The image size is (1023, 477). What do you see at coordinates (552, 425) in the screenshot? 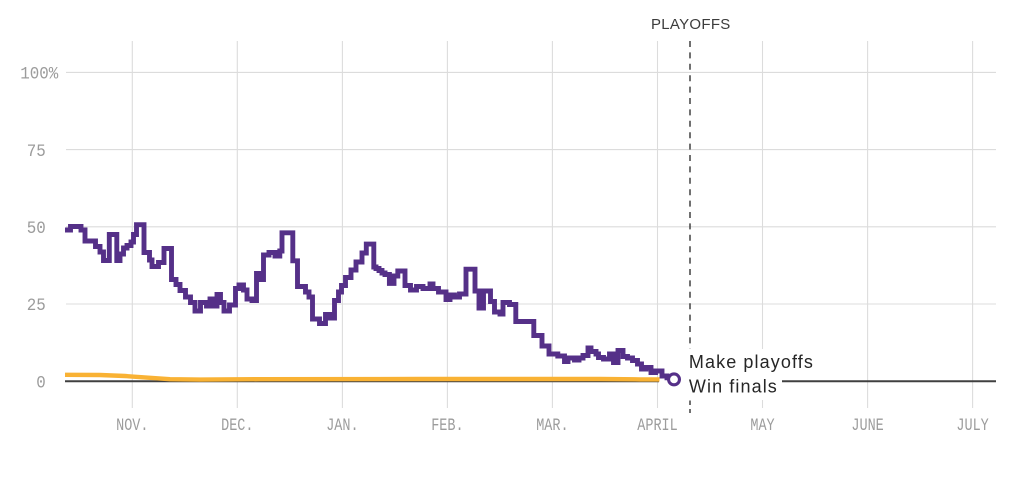
I see `svg-text: MAR.` at bounding box center [552, 425].